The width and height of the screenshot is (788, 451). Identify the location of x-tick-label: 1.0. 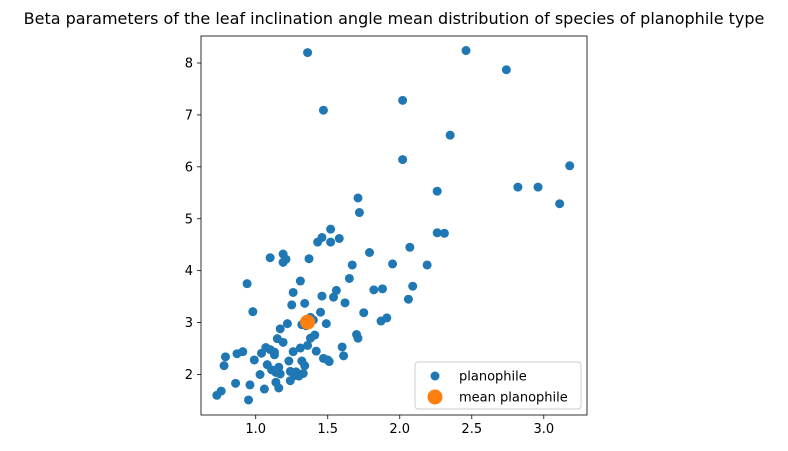
(255, 429).